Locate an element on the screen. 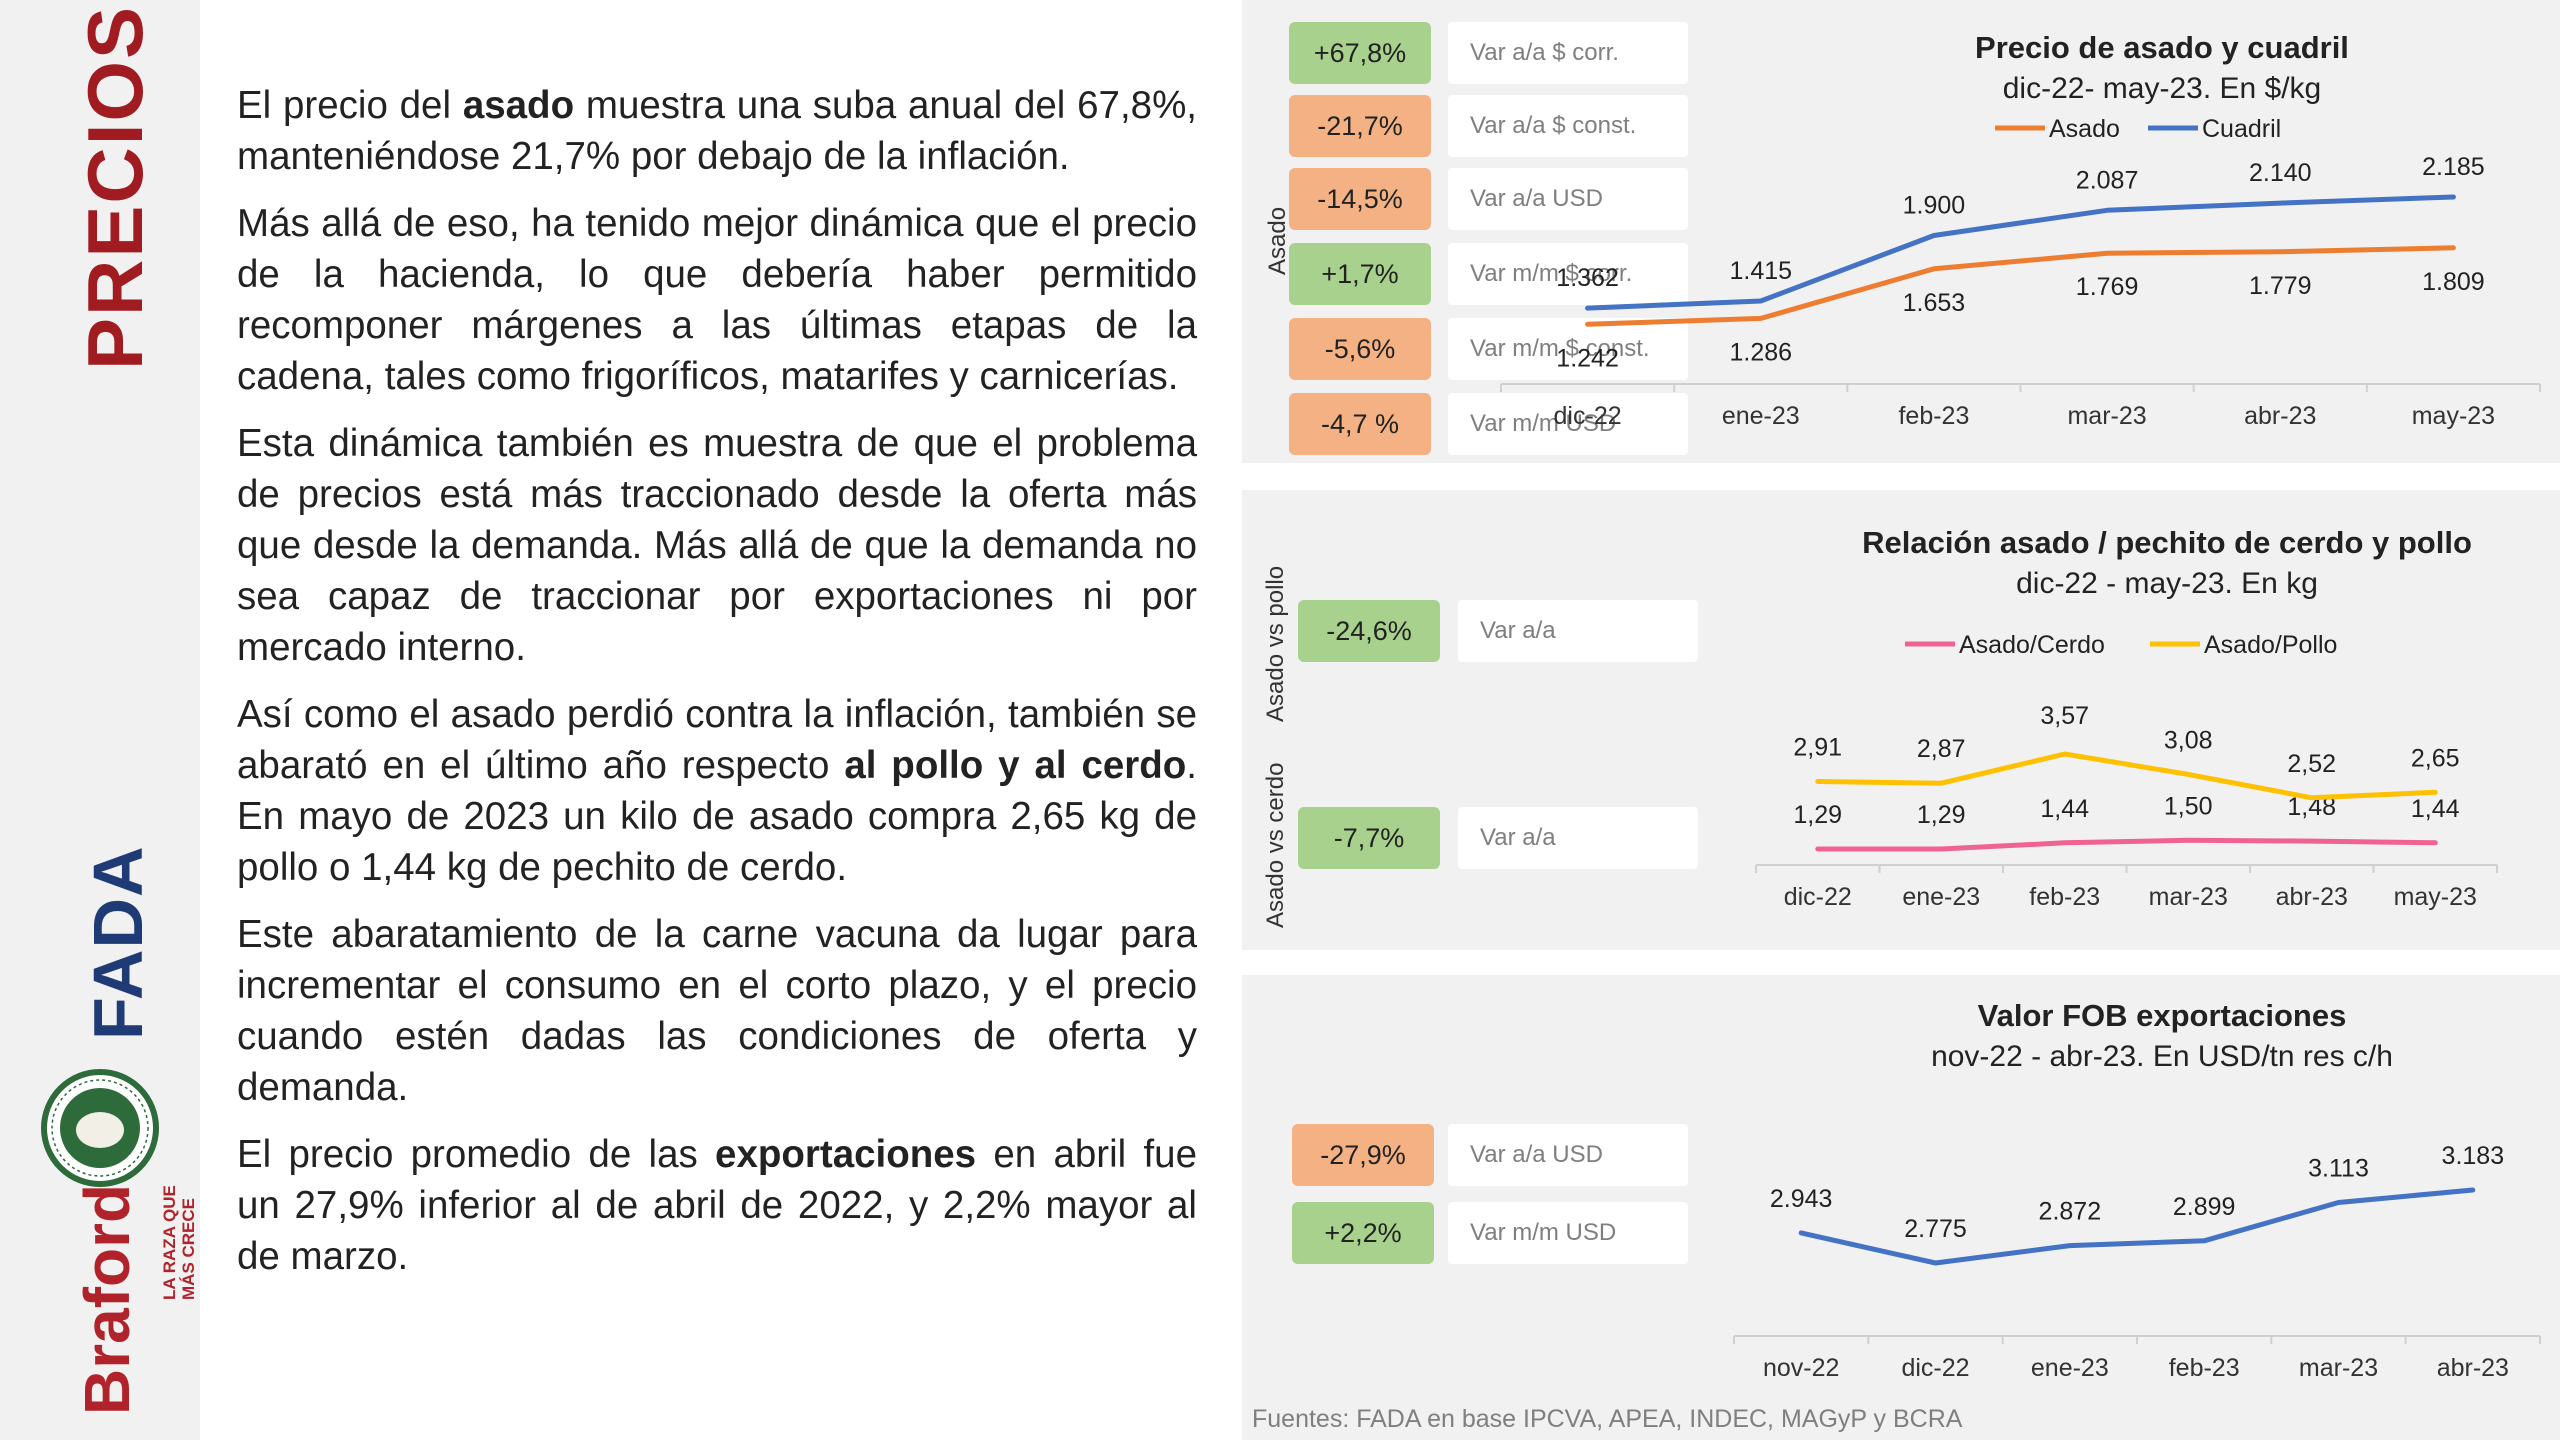 This screenshot has height=1440, width=2560. kpi-label: Var a/a $ corr. is located at coordinates (1568, 53).